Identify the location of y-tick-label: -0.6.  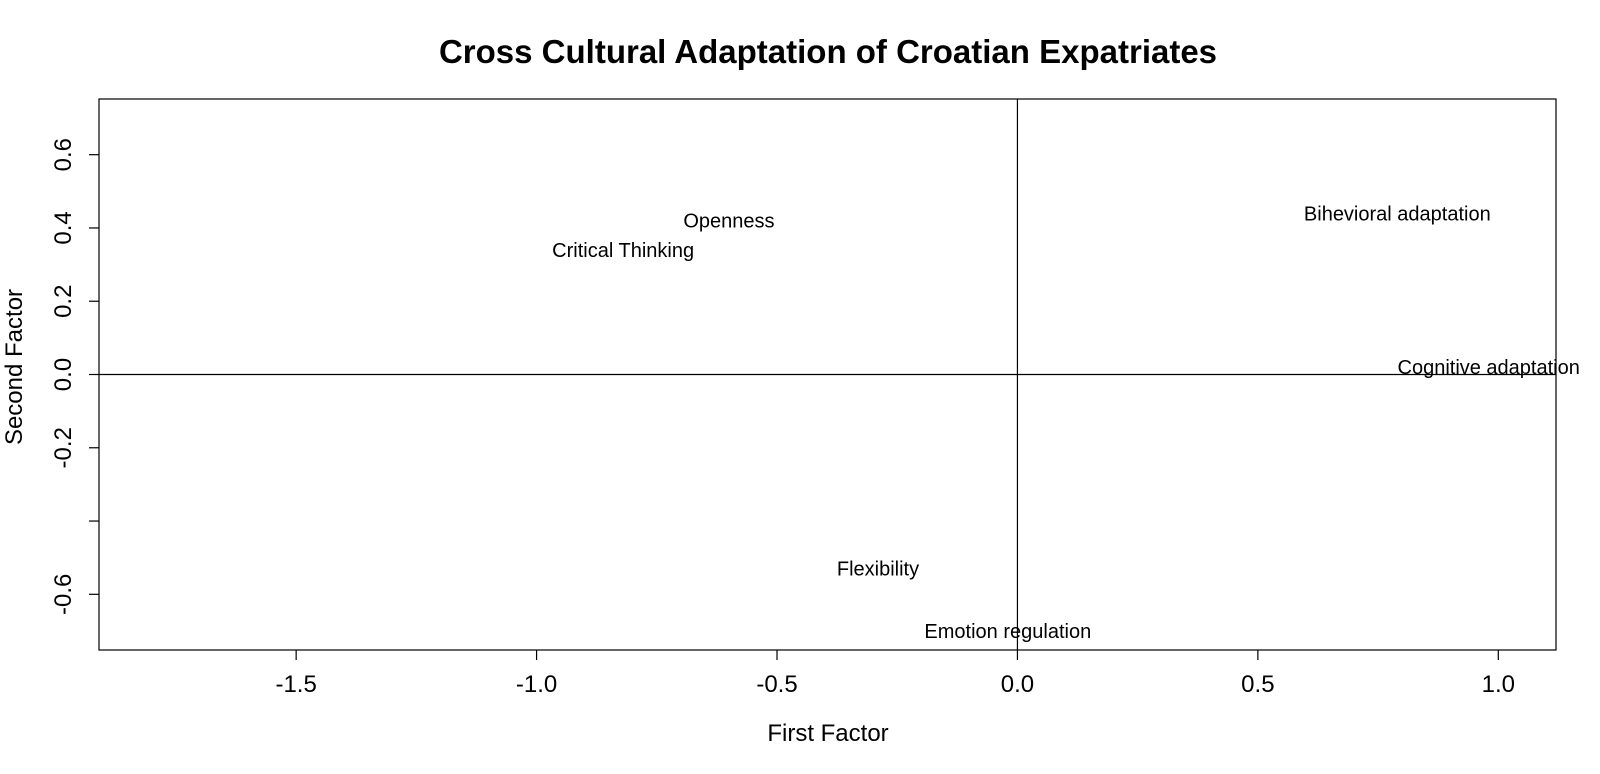
(63, 594).